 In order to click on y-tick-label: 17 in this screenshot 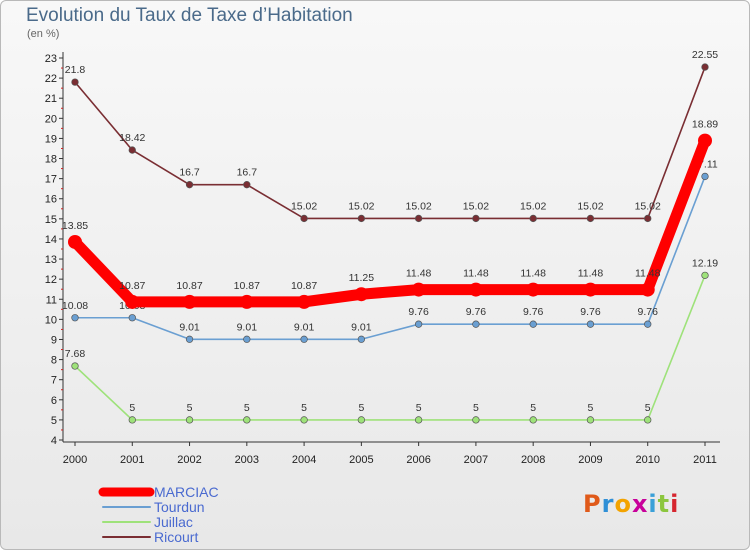, I will do `click(51, 180)`.